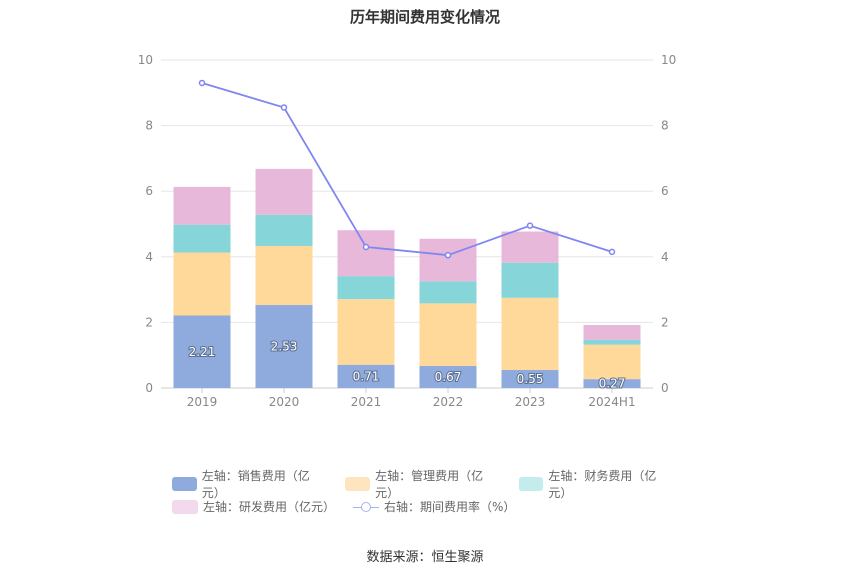  I want to click on legend-swatch-sales, so click(184, 483).